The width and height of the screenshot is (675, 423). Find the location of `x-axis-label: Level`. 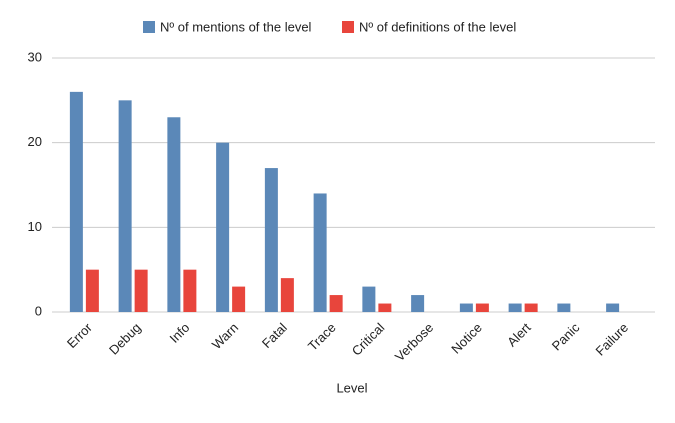

x-axis-label: Level is located at coordinates (351, 387).